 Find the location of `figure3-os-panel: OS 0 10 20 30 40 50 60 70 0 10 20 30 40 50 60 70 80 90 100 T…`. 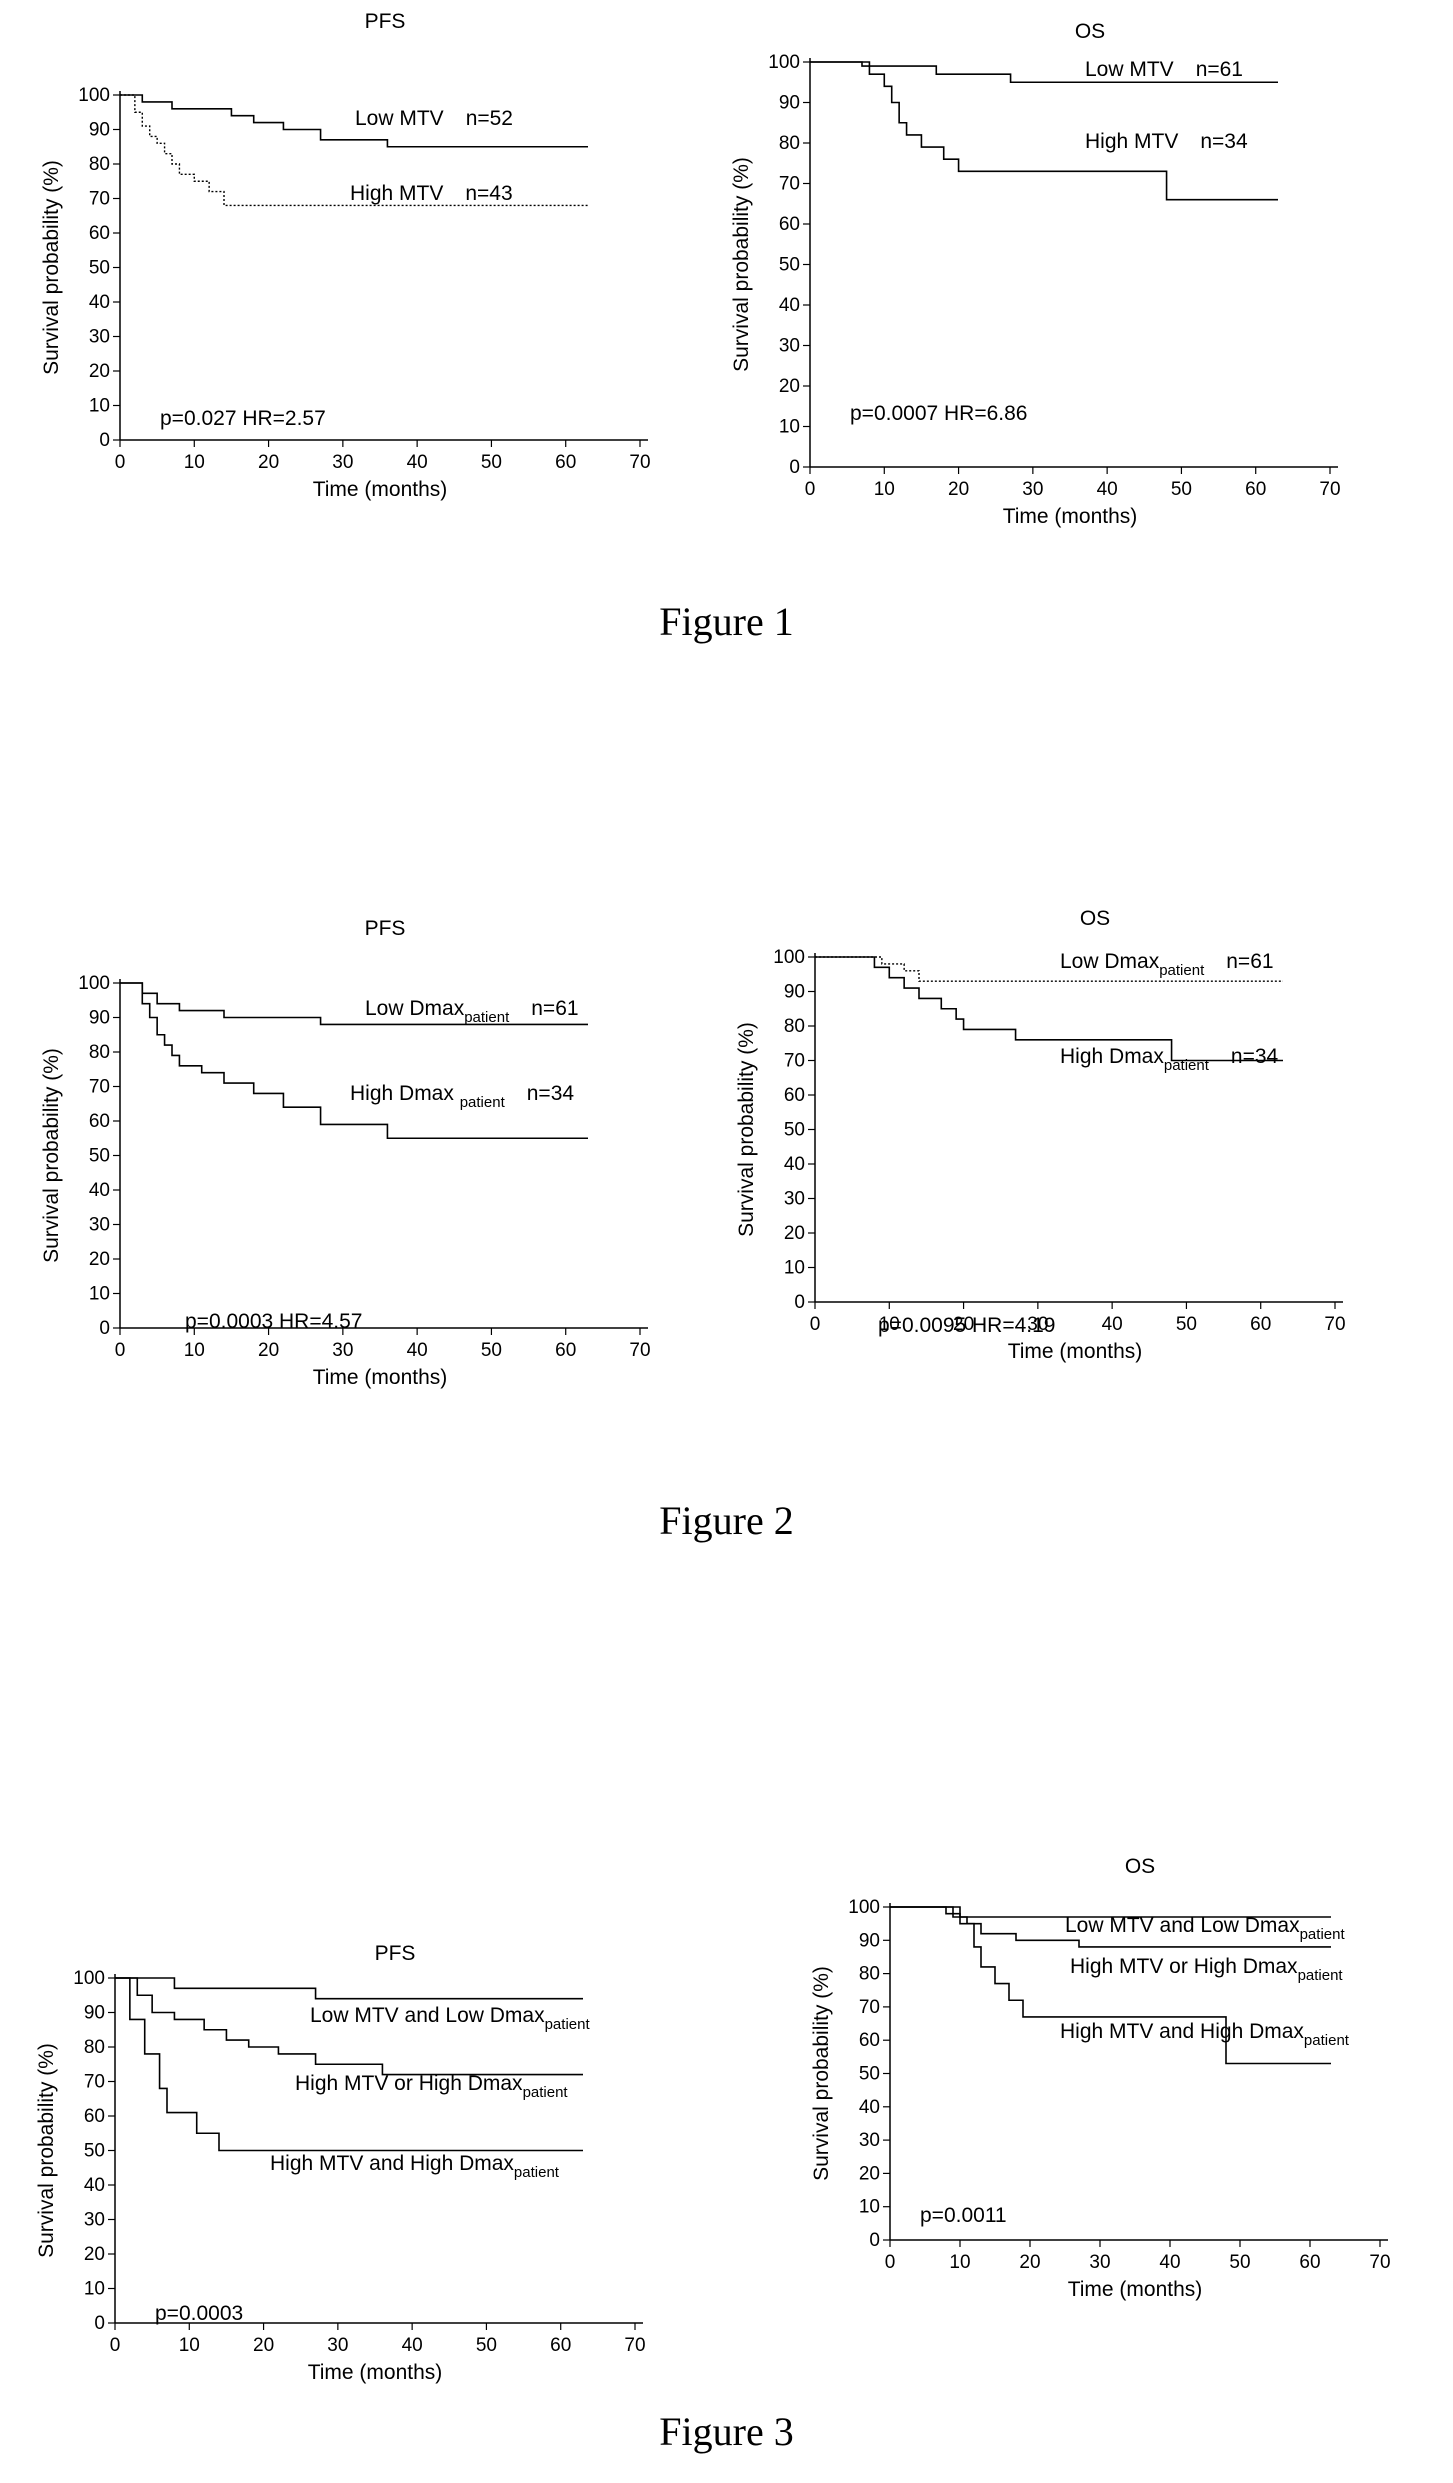

figure3-os-panel: OS 0 10 20 30 40 50 60 70 0 10 20 30 40 50 60 70 80 90 100 T… is located at coordinates (1110, 2100).